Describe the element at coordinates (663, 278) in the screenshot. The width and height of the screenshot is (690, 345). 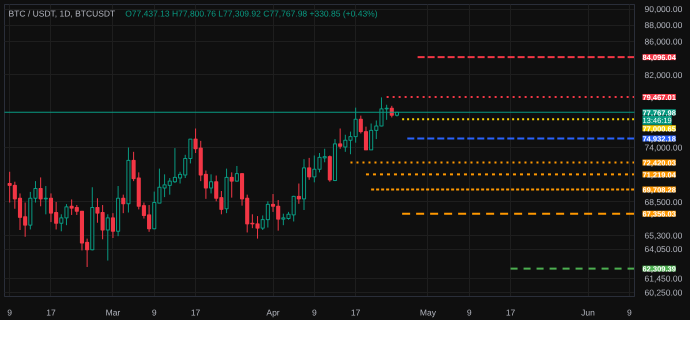
I see `y-tick-label: 61,450.00` at that location.